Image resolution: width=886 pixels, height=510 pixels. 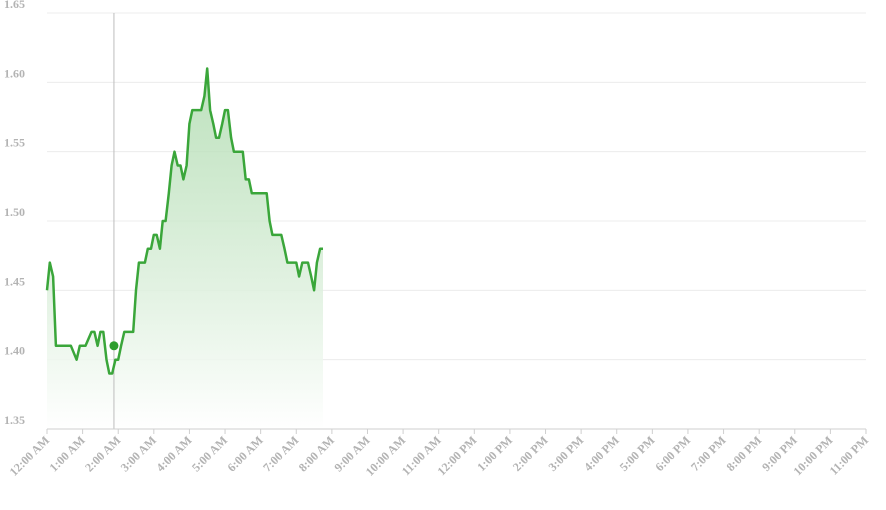 I want to click on x-tick-label: 8:00 PM, so click(x=744, y=453).